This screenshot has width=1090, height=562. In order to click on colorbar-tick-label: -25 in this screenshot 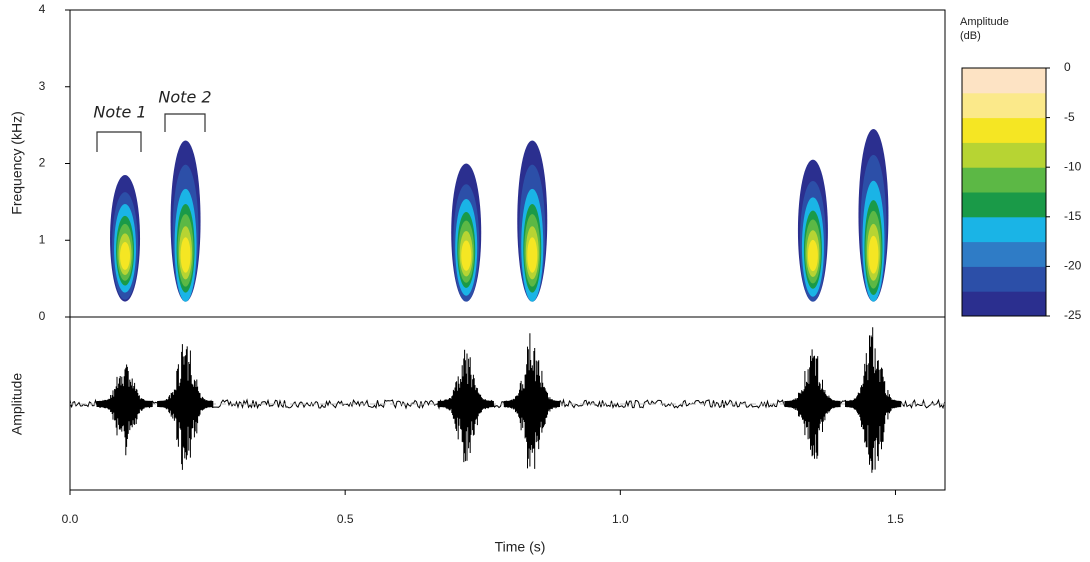, I will do `click(1073, 315)`.